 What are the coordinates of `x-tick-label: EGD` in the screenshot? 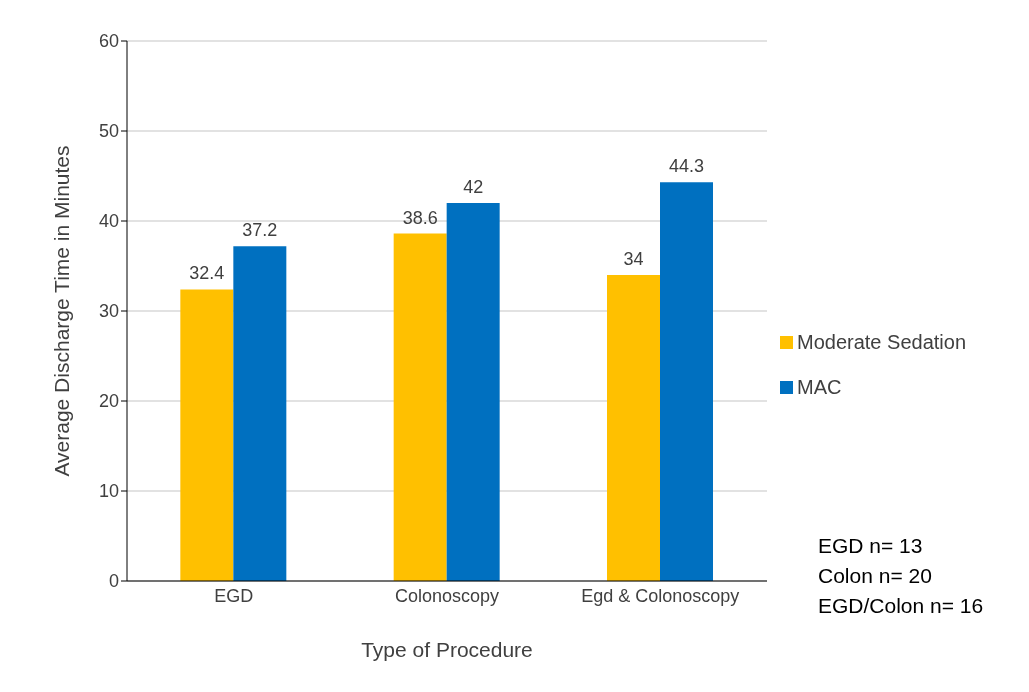 It's located at (234, 595).